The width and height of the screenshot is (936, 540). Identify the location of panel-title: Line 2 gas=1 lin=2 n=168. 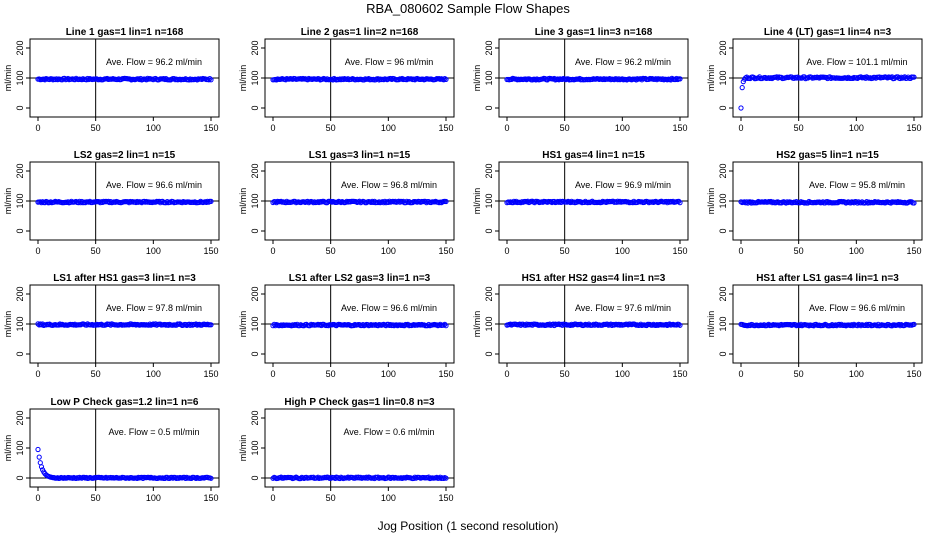
(360, 32).